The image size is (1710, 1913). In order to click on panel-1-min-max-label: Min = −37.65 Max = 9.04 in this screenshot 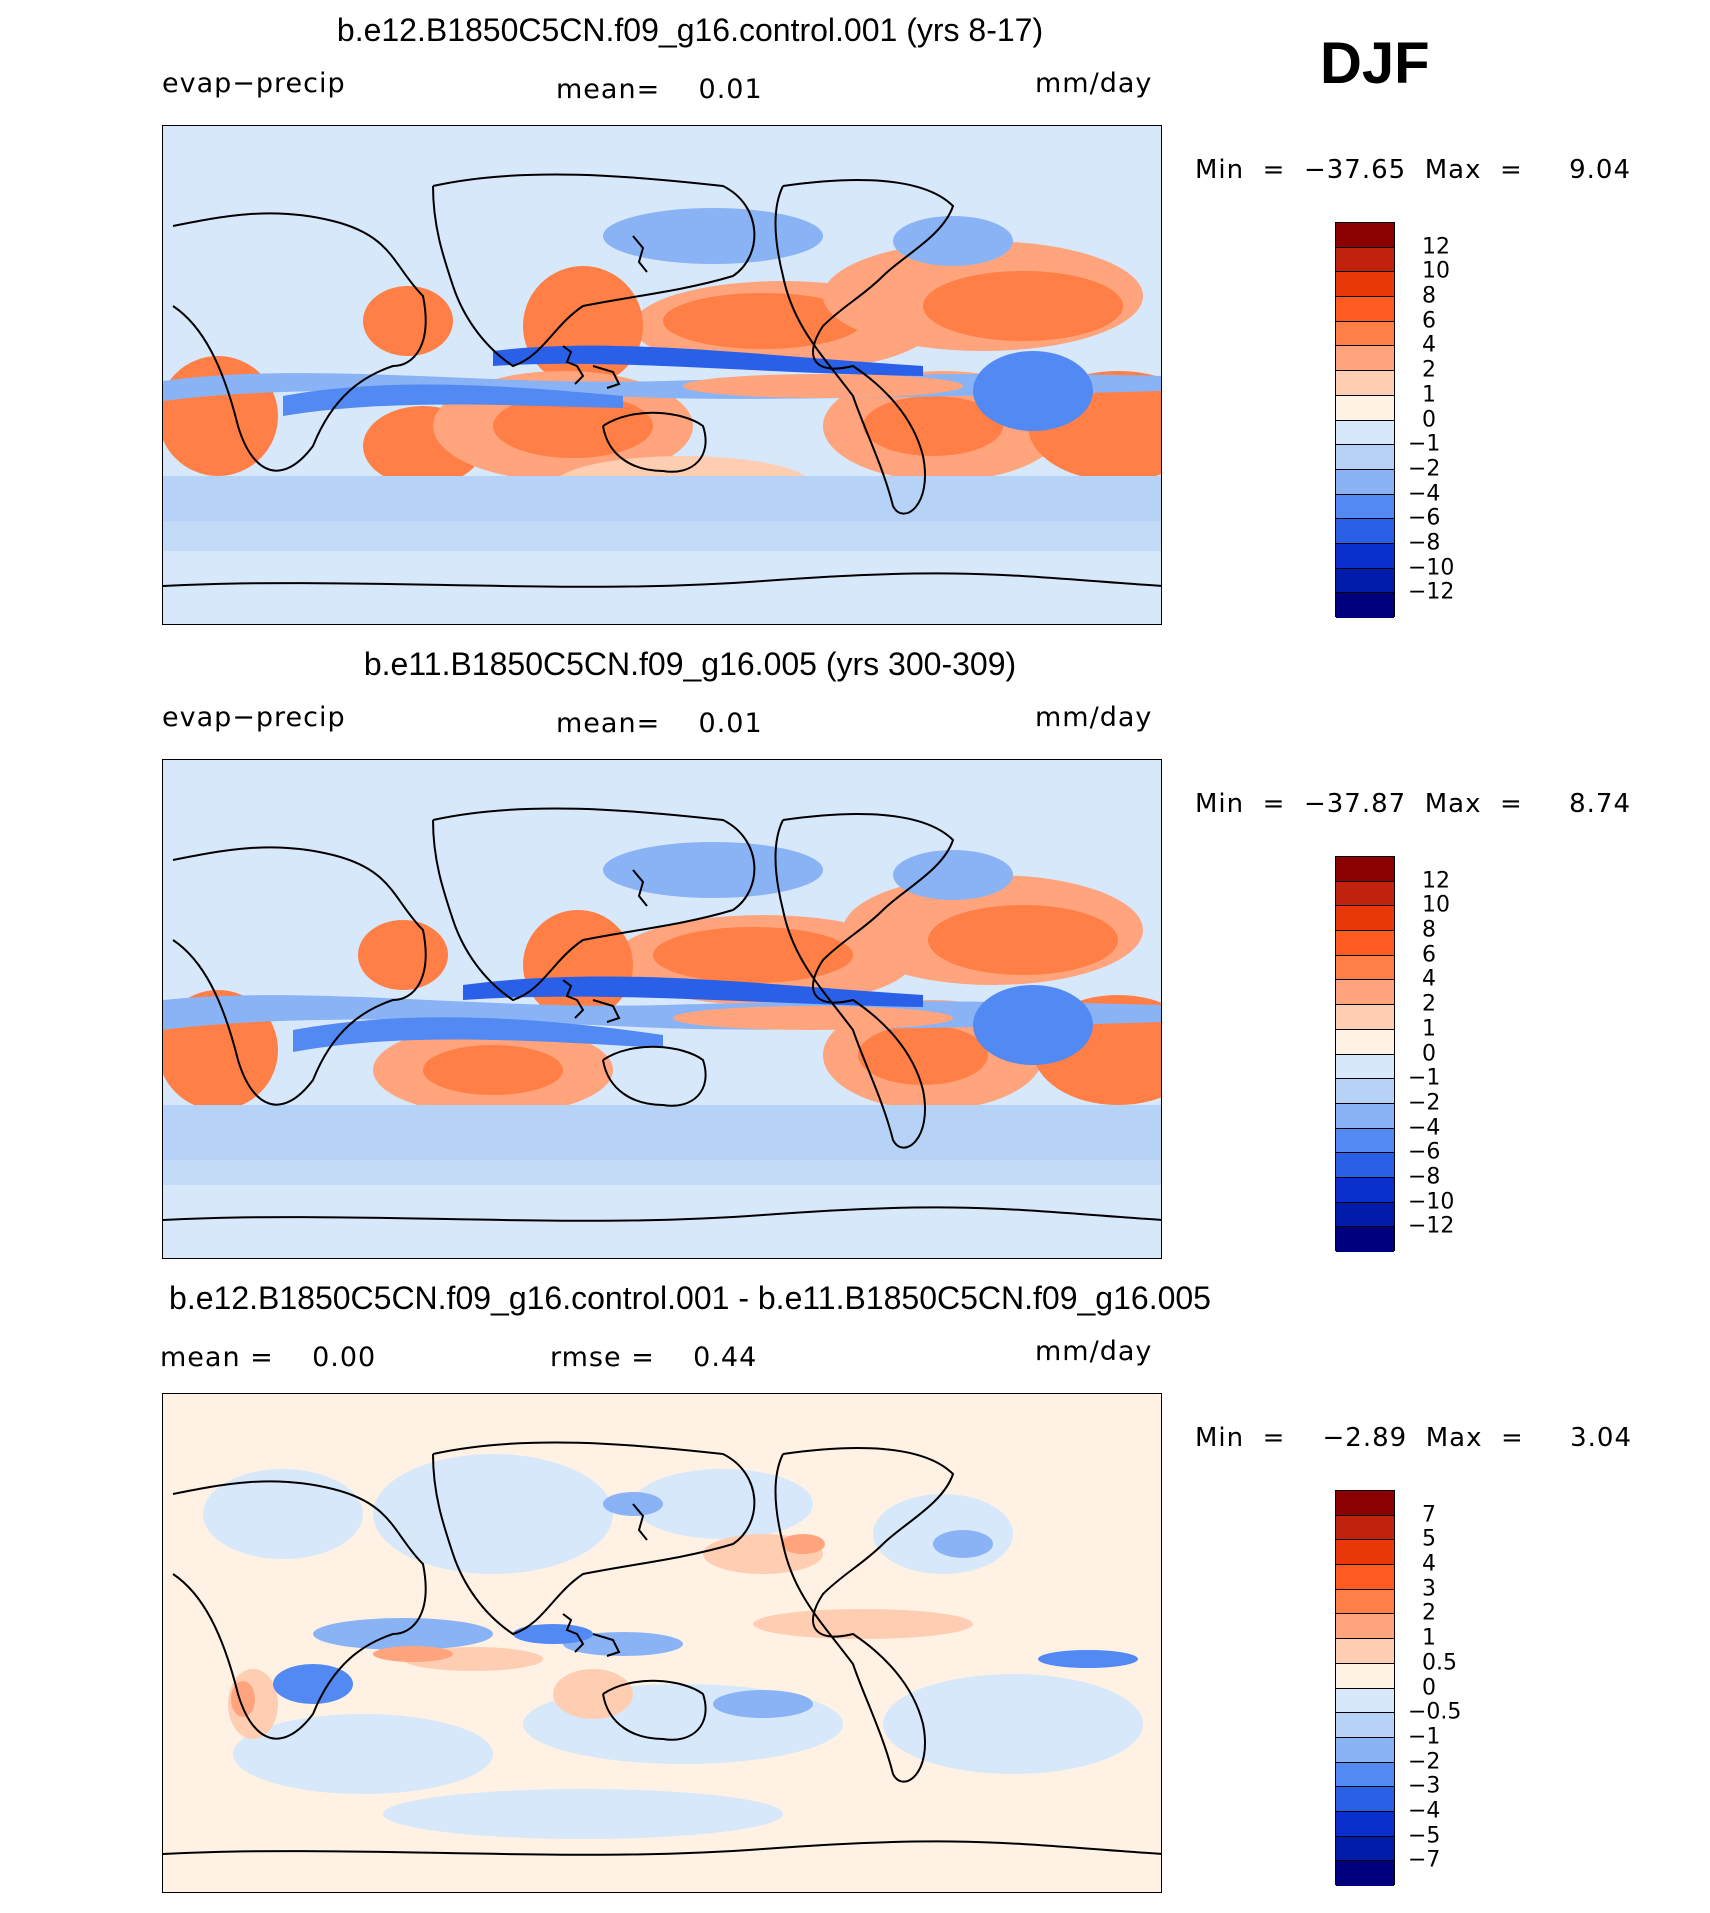, I will do `click(1413, 170)`.